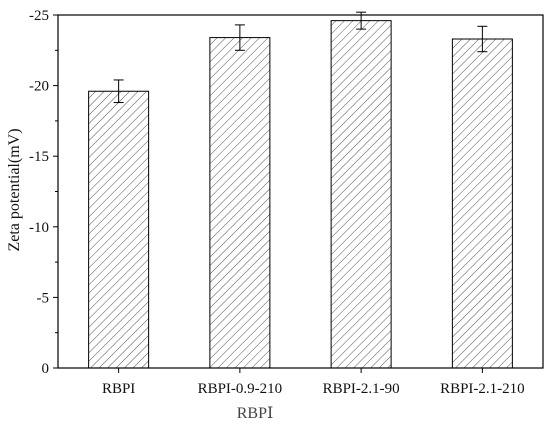 Image resolution: width=550 pixels, height=426 pixels. Describe the element at coordinates (39, 157) in the screenshot. I see `y-tick-label: -15` at that location.